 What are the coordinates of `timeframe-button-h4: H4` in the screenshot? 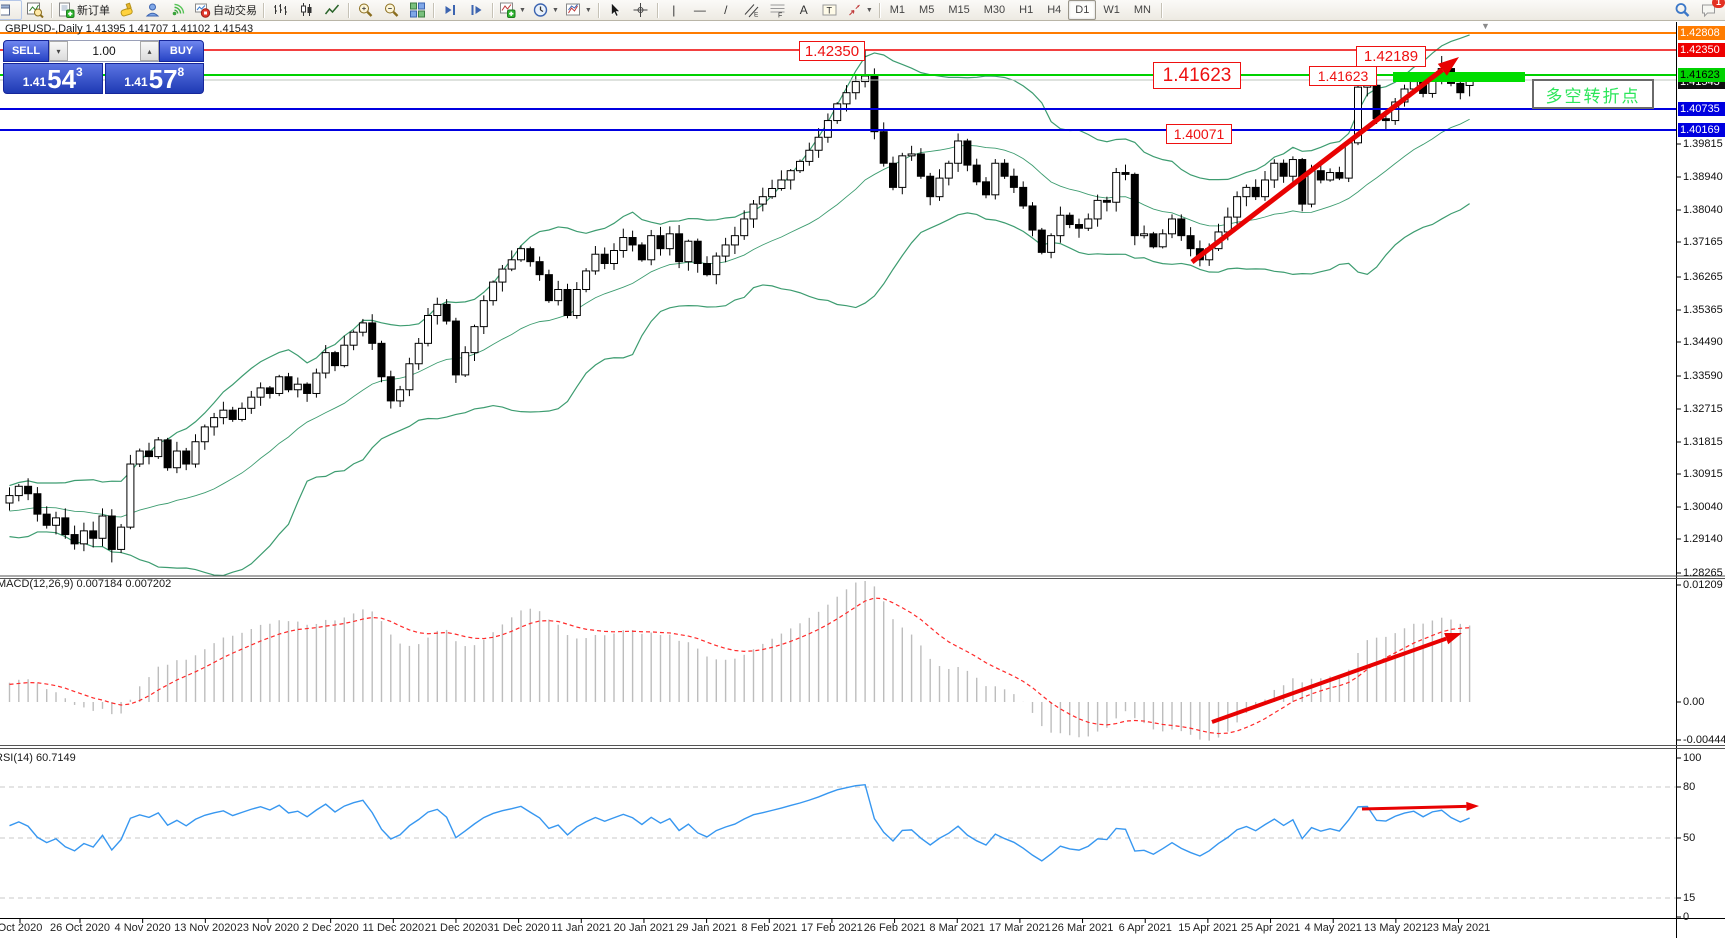 It's located at (1054, 10).